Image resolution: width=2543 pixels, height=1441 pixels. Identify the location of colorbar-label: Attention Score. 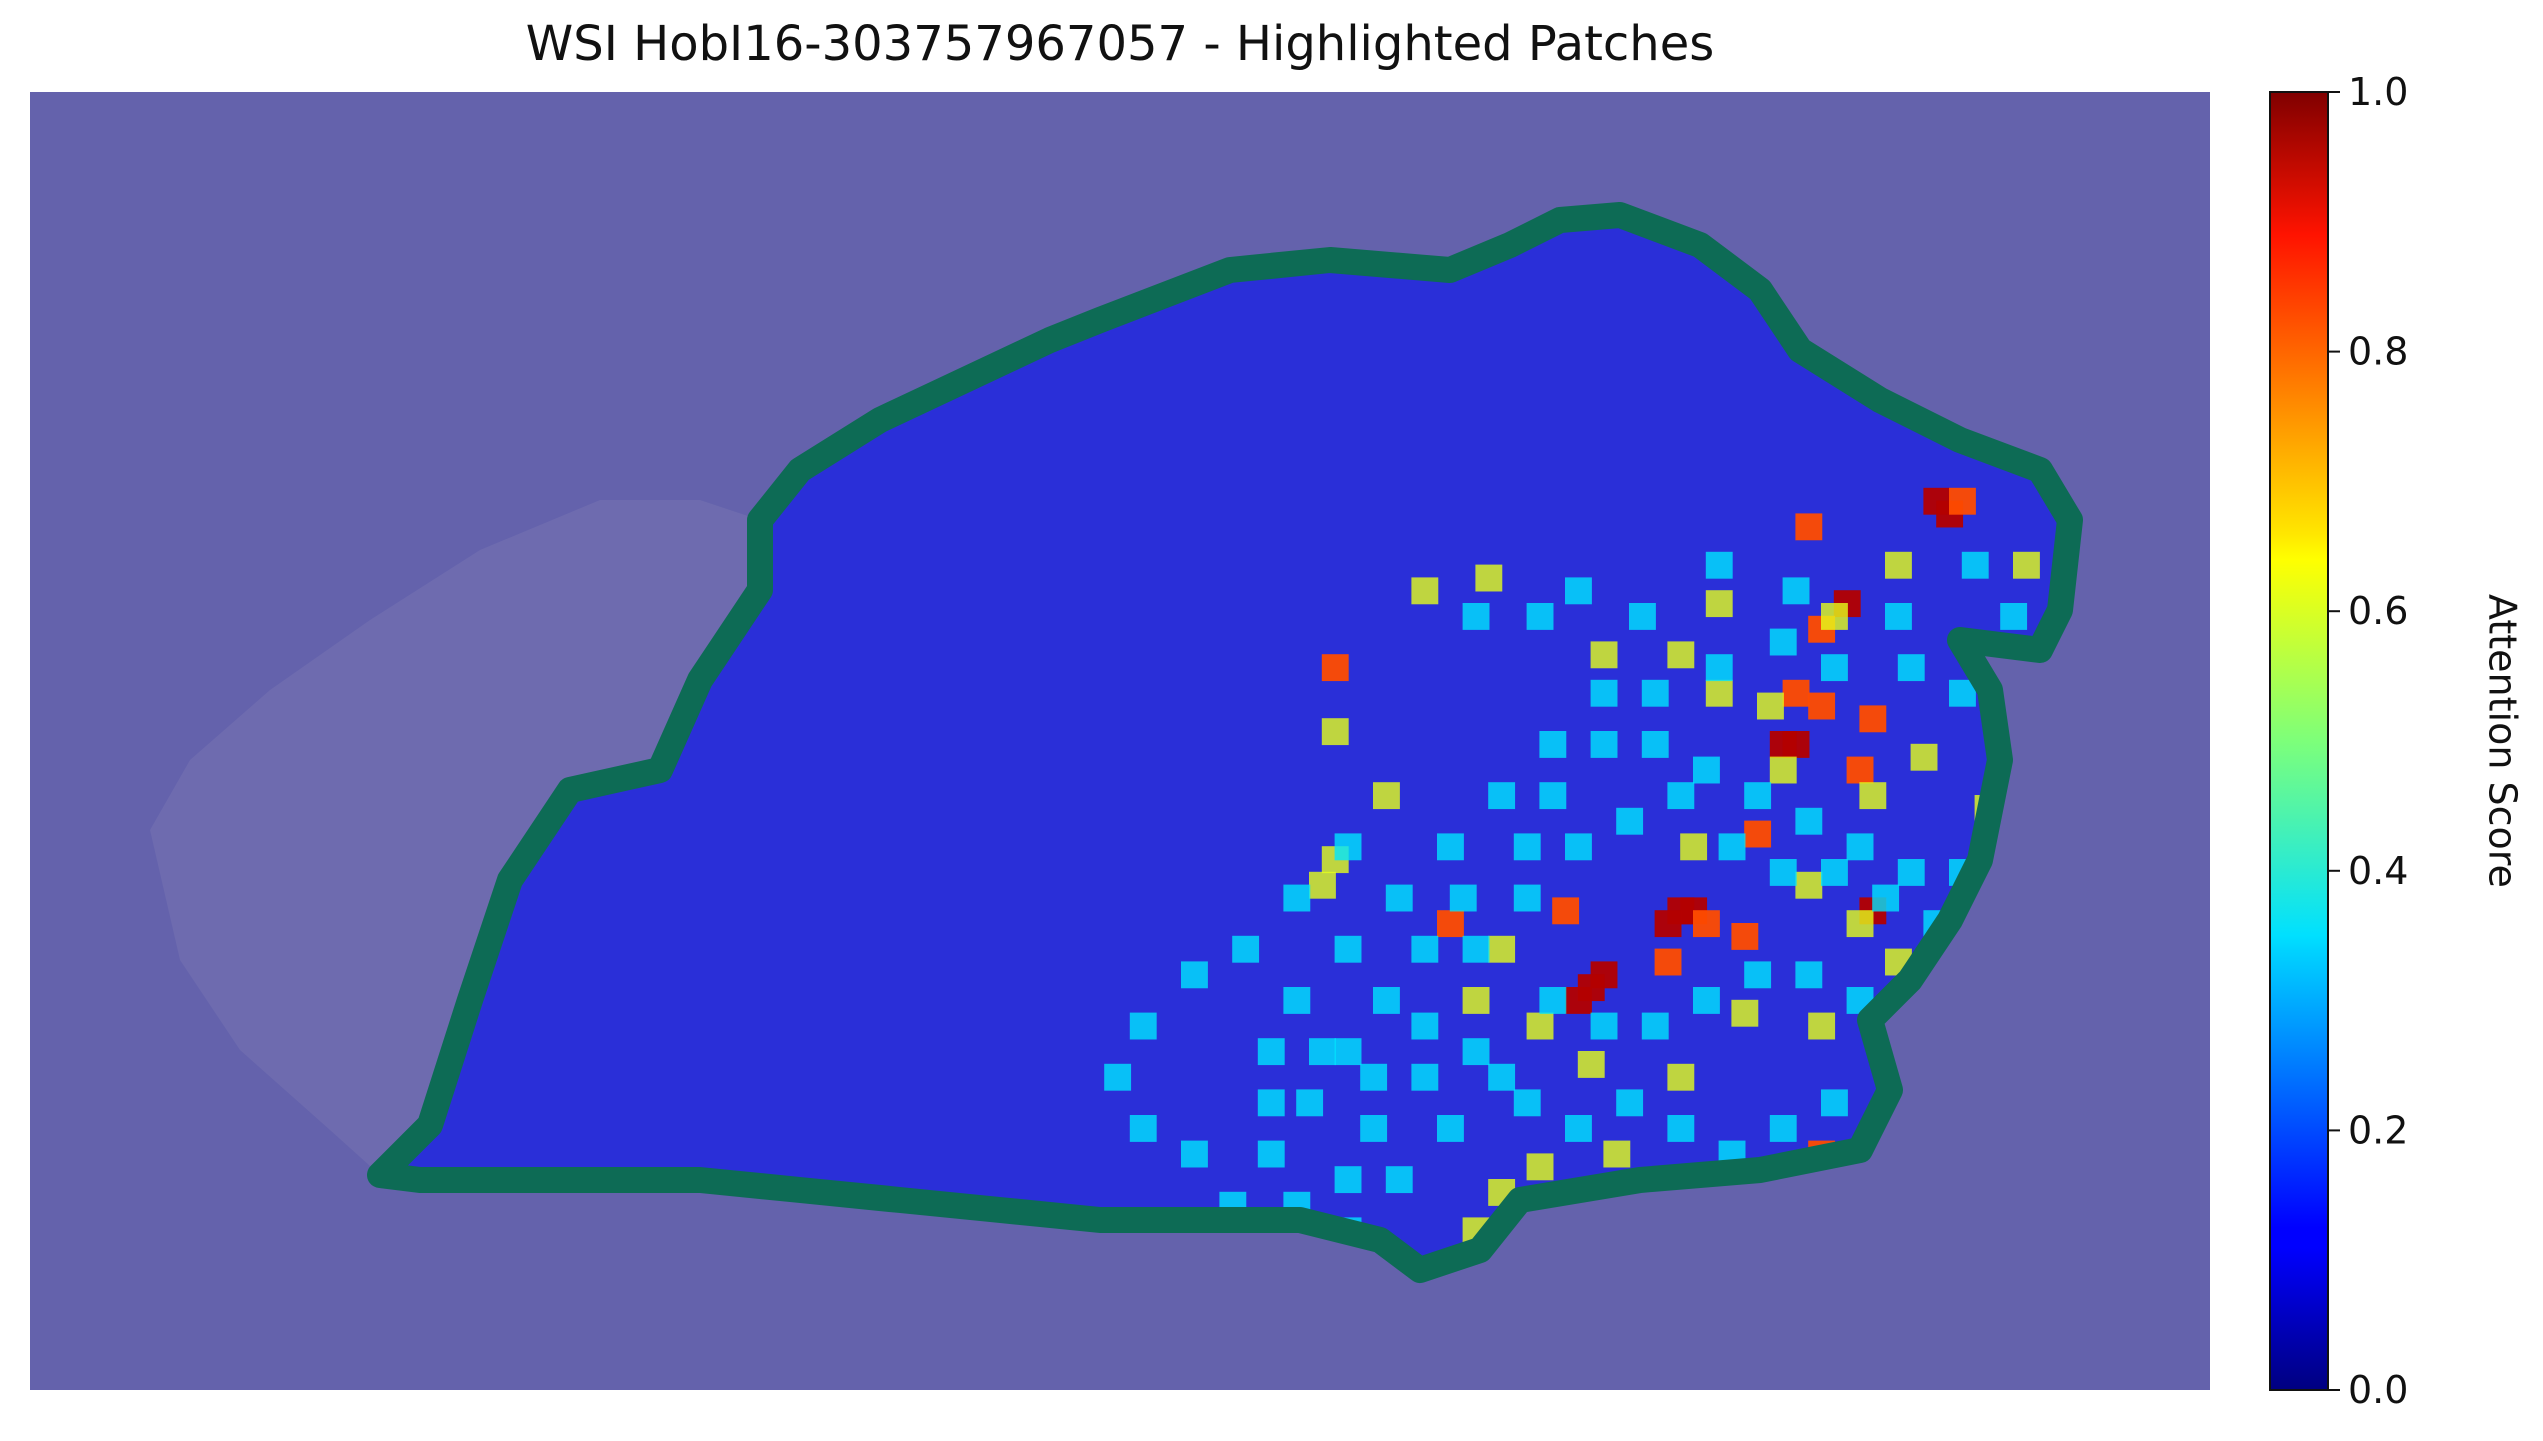
(2503, 741).